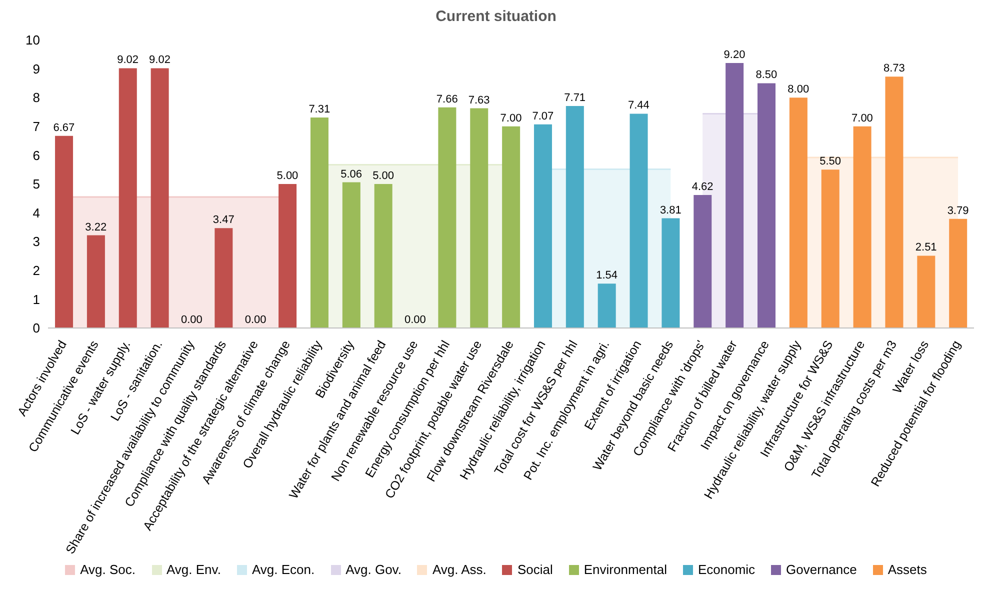  What do you see at coordinates (36, 270) in the screenshot?
I see `y-tick-label: 2` at bounding box center [36, 270].